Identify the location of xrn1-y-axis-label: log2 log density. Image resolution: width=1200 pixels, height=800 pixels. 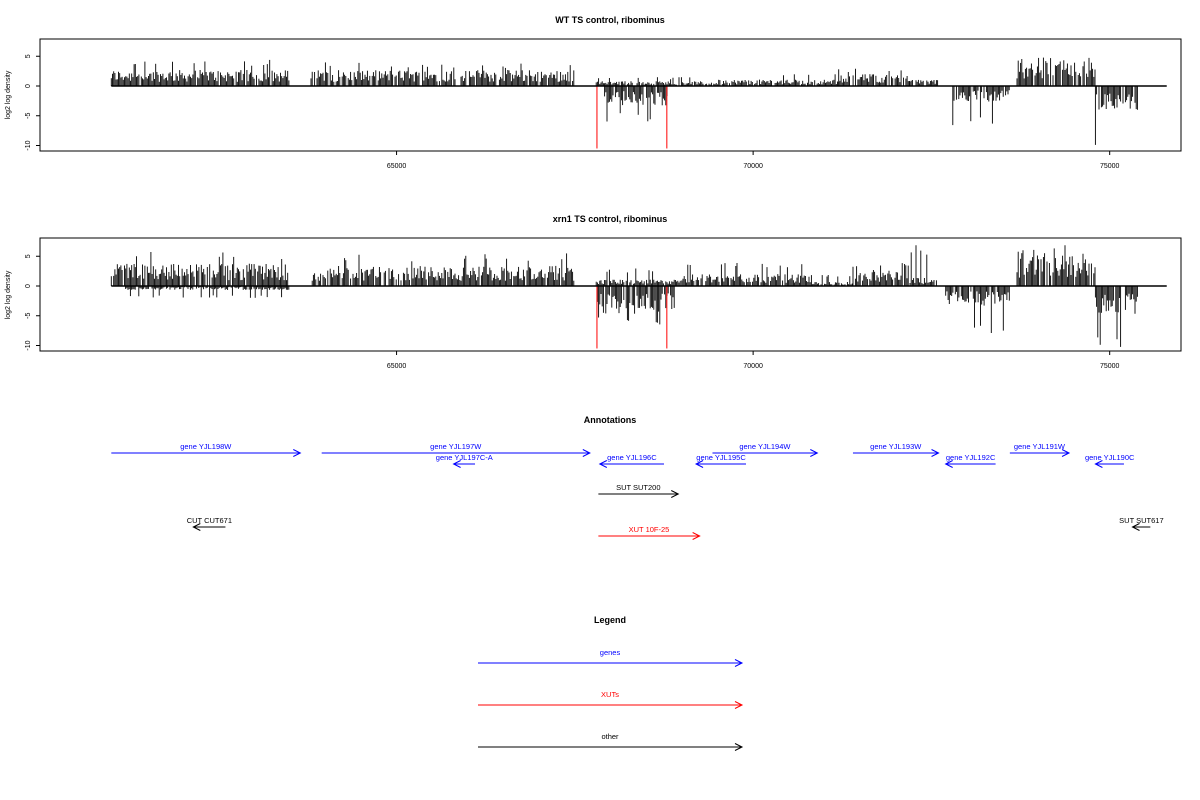
(8, 294).